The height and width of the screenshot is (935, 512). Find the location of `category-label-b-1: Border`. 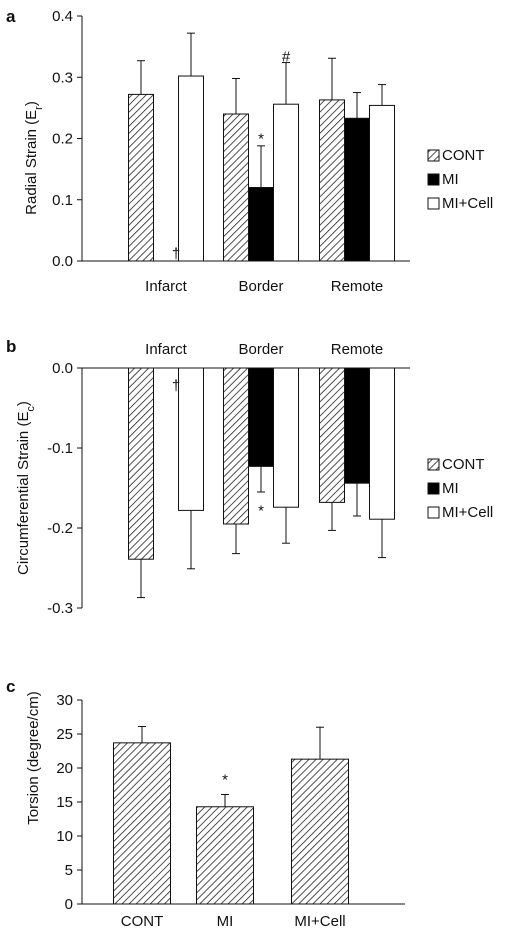

category-label-b-1: Border is located at coordinates (260, 349).